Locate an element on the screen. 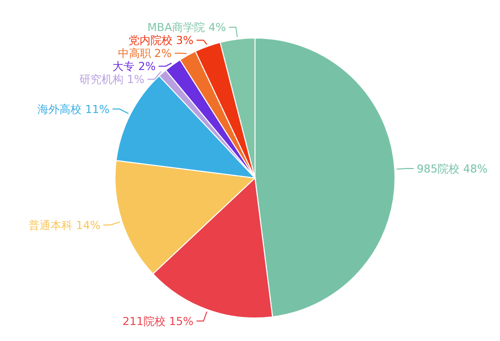 This screenshot has height=341, width=500. slice-label: 大专 2% is located at coordinates (134, 67).